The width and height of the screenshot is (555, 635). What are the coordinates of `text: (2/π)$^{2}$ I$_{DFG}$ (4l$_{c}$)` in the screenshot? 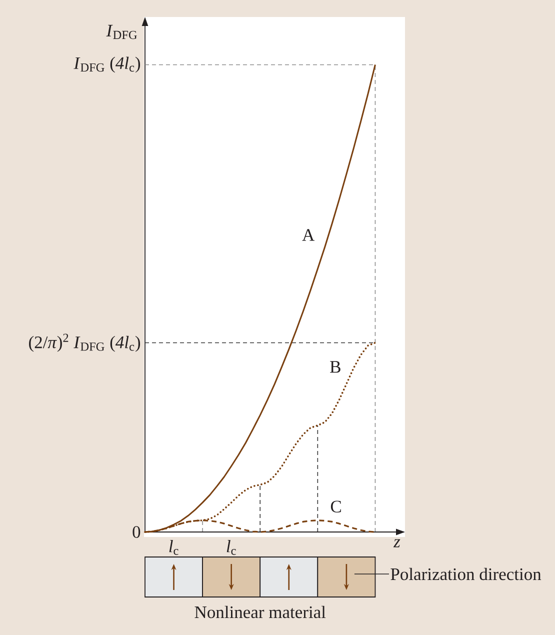 It's located at (84, 343).